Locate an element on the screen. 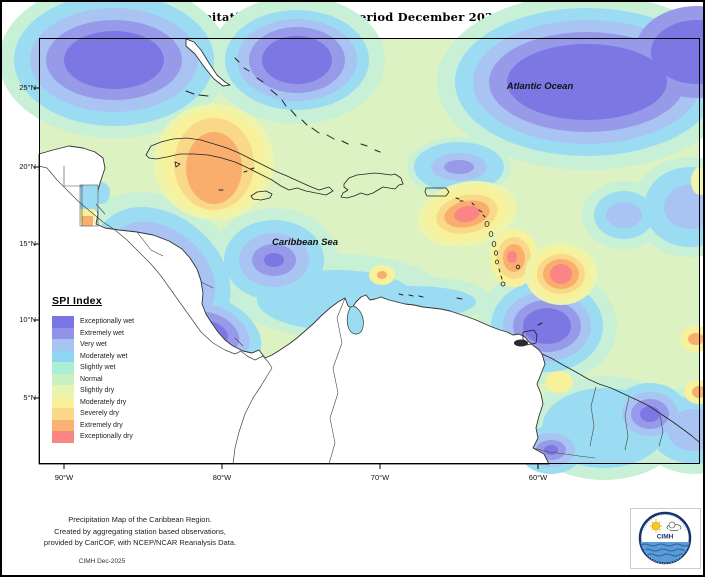 This screenshot has height=577, width=705. legend-item: Exceptionally wet is located at coordinates (93, 322).